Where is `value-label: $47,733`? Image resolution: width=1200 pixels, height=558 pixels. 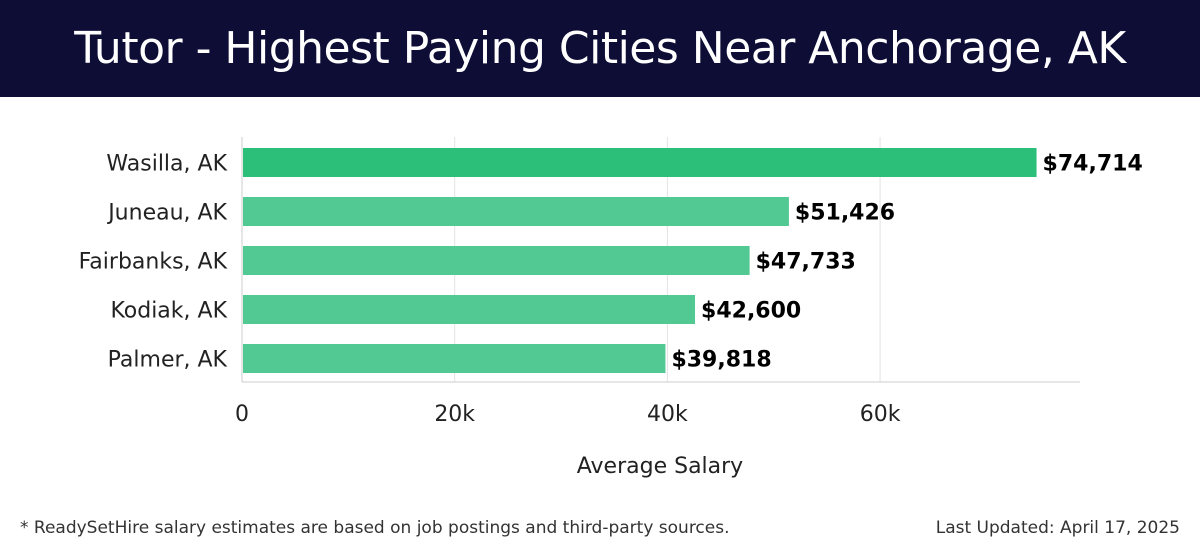
value-label: $47,733 is located at coordinates (806, 262).